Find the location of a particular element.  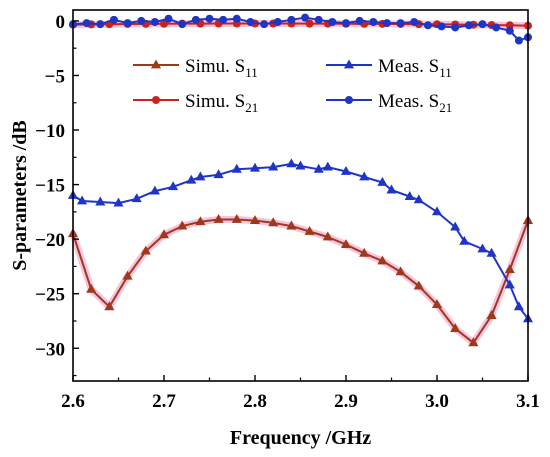

legend-label: Meas. S11 is located at coordinates (415, 68).